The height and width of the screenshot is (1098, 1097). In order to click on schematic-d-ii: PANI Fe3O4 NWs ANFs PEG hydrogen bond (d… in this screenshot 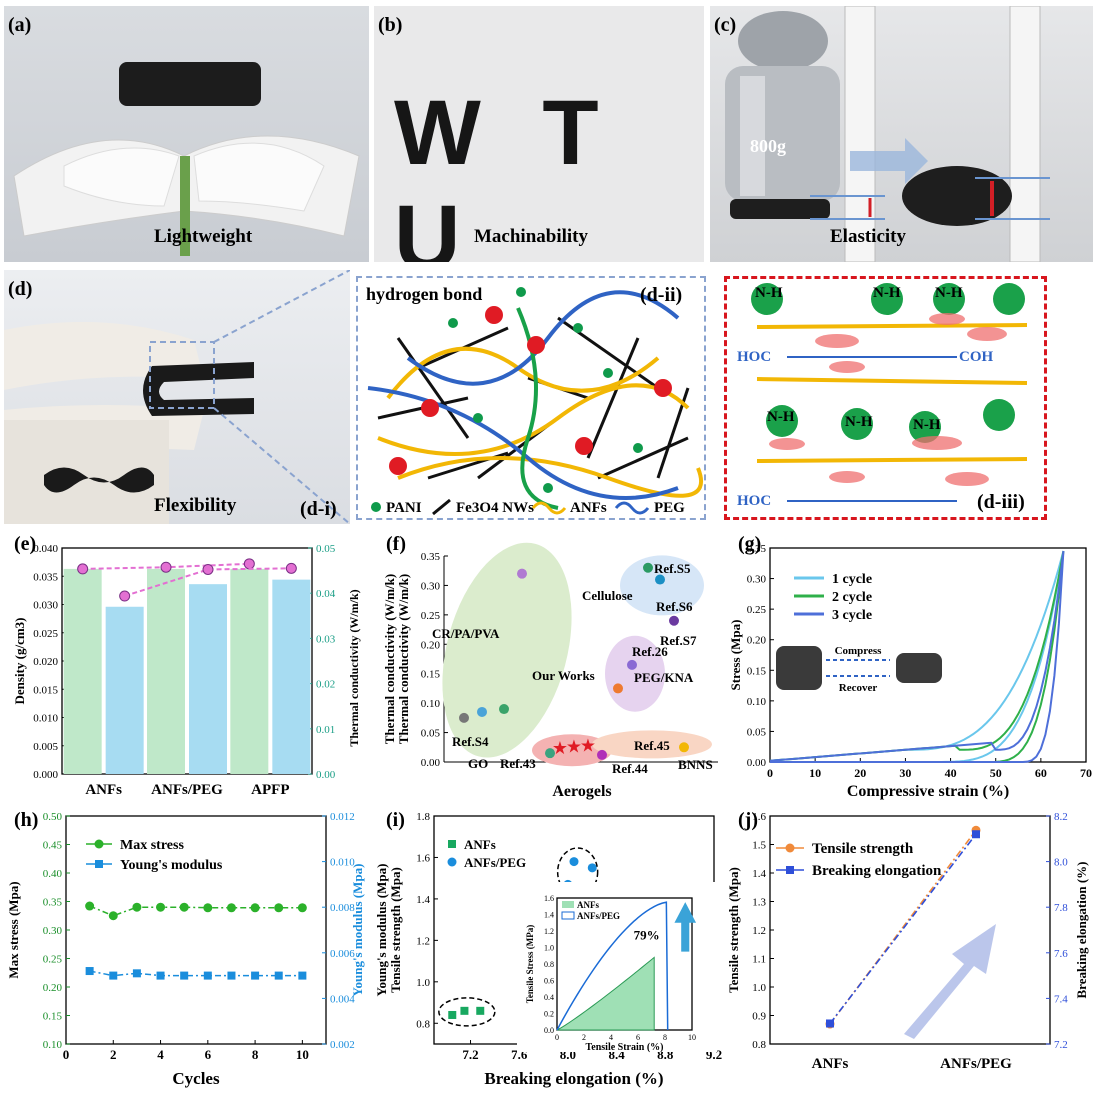, I will do `click(531, 398)`.